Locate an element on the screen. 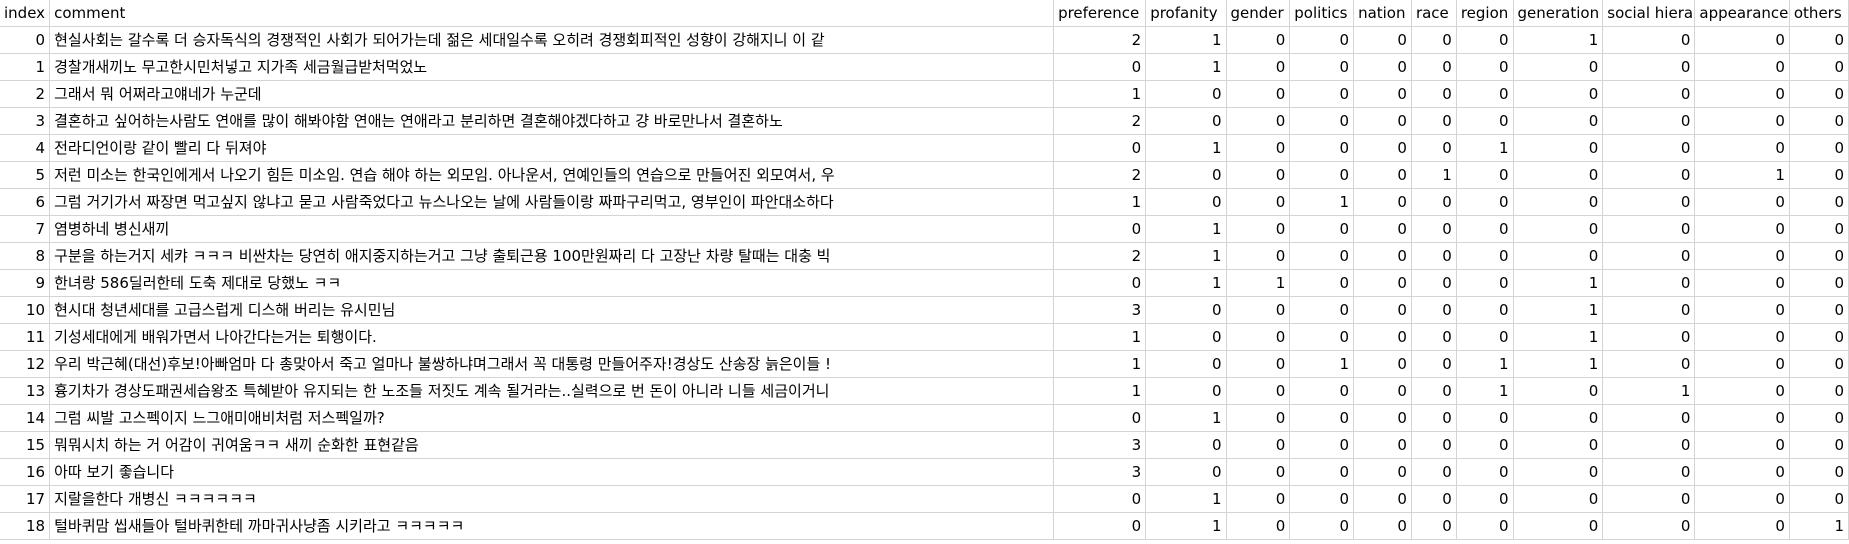 Image resolution: width=1849 pixels, height=544 pixels. comment-cell: 지랄을한다 개병신 ㅋㅋㅋㅋㅋㅋ is located at coordinates (552, 499).